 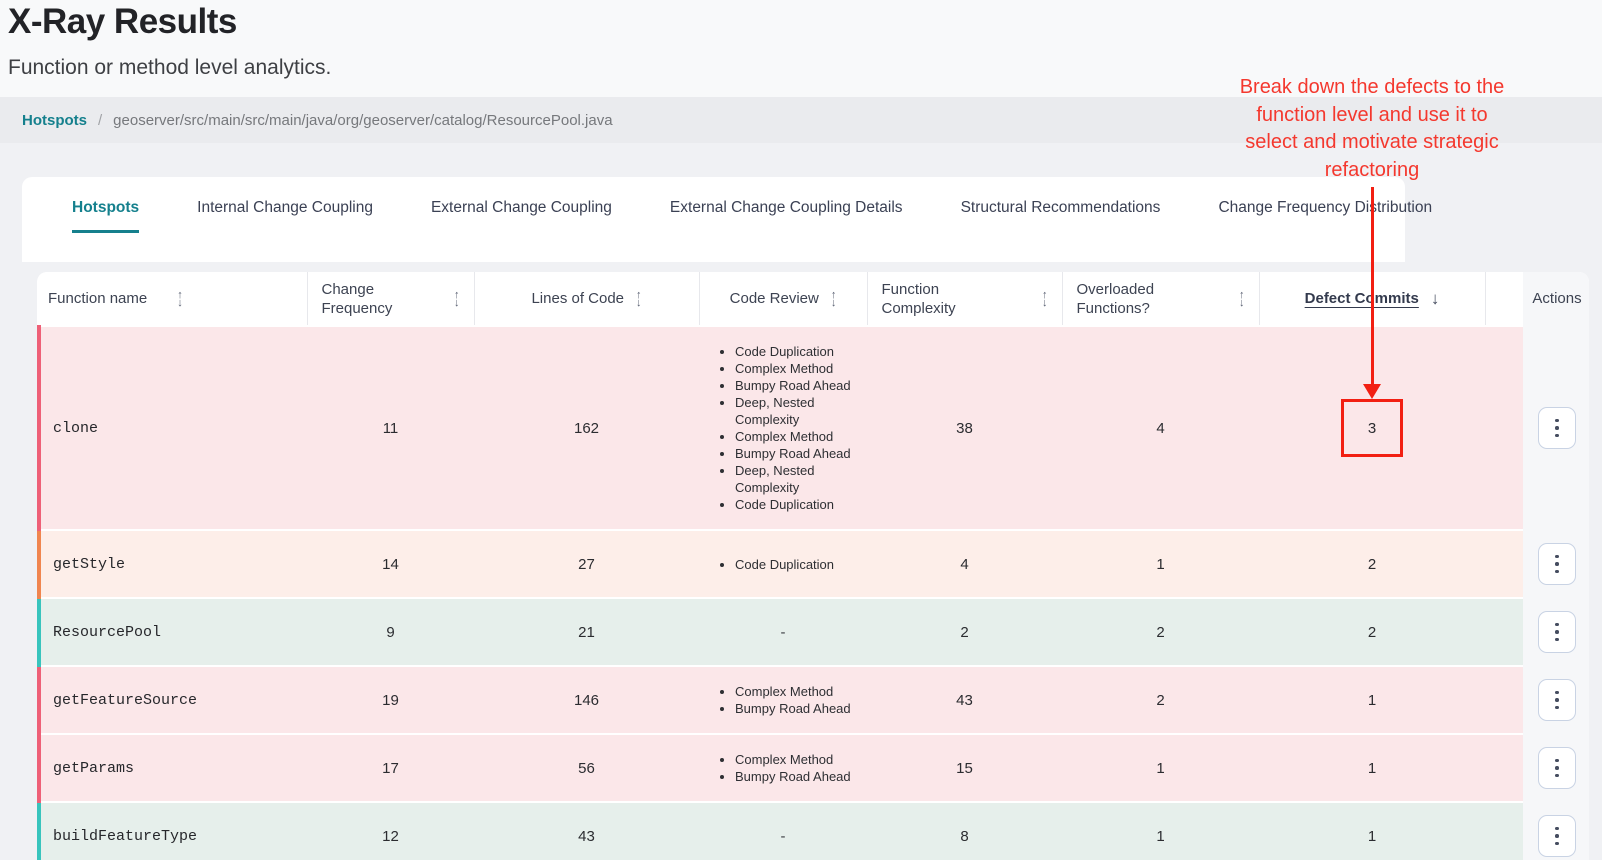 I want to click on column-header-change_frequency: Change Frequency ↑ ↓, so click(x=390, y=299).